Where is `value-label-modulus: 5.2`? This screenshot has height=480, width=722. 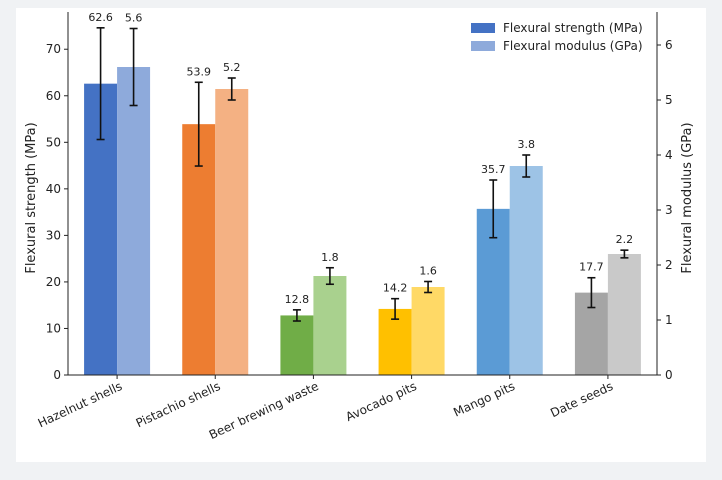
value-label-modulus: 5.2 is located at coordinates (232, 67).